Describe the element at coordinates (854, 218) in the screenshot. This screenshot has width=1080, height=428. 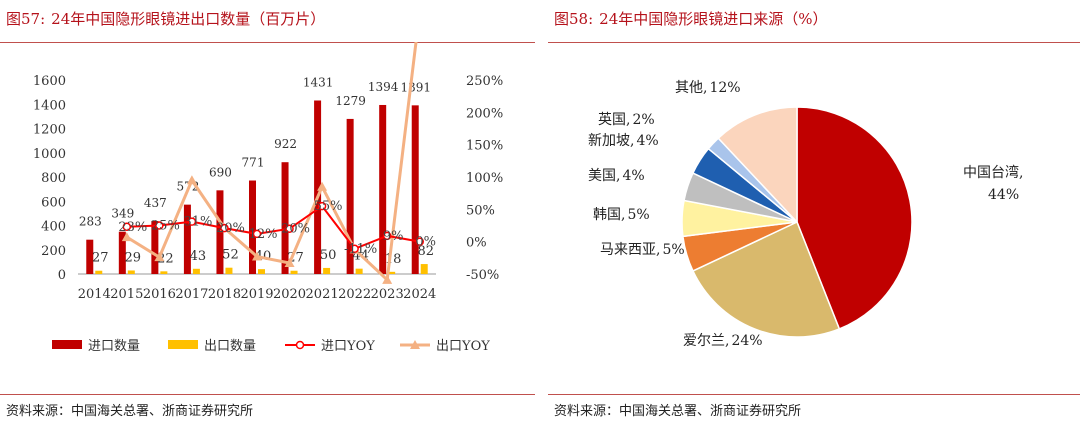
I see `pie-slice` at that location.